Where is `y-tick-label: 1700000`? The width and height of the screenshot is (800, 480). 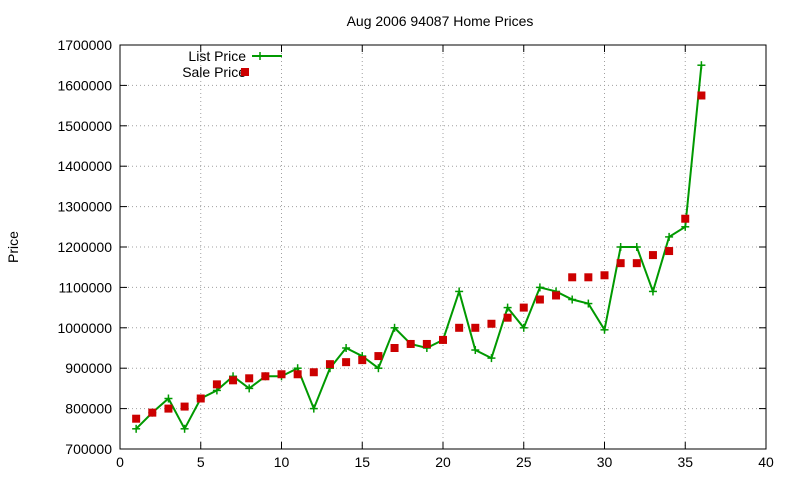 y-tick-label: 1700000 is located at coordinates (84, 45).